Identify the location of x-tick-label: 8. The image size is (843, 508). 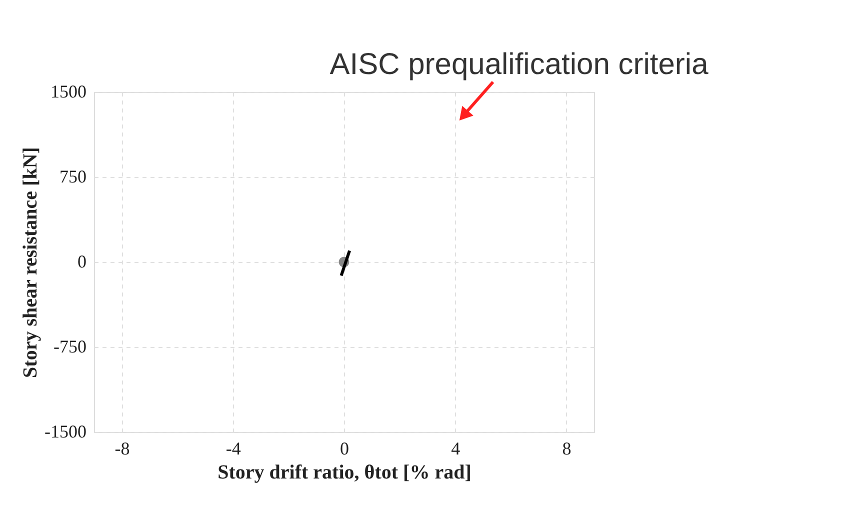
(567, 448).